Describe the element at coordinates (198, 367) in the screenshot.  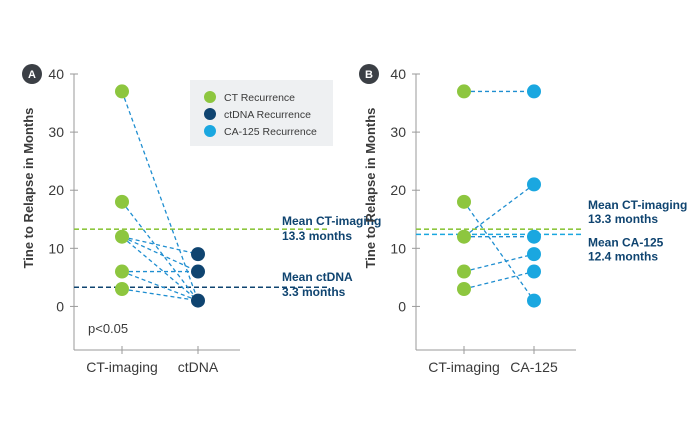
I see `x-tick-label: ctDNA` at that location.